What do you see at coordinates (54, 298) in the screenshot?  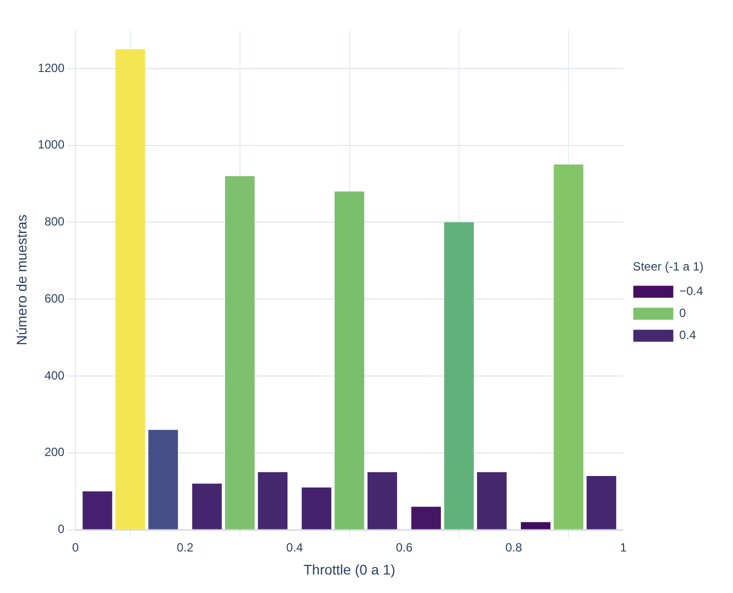 I see `y-tick-label: 600` at bounding box center [54, 298].